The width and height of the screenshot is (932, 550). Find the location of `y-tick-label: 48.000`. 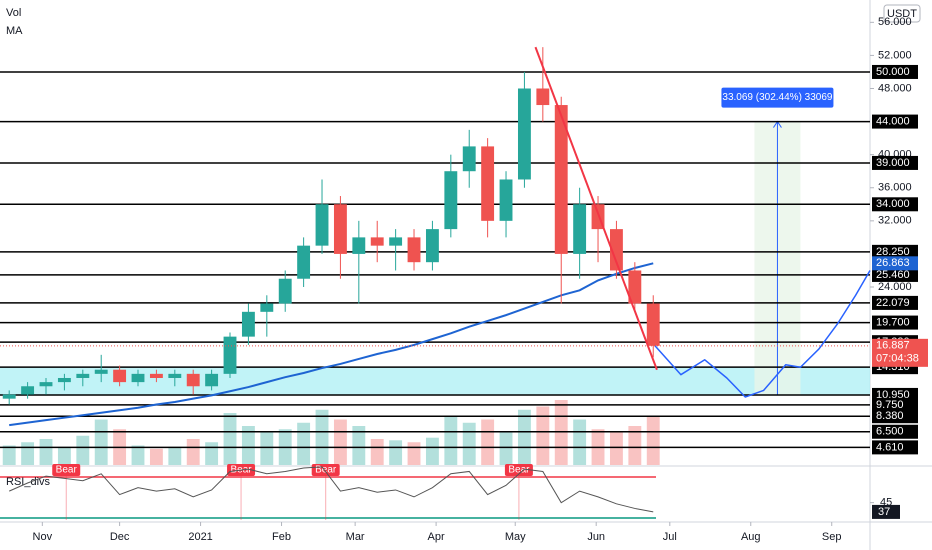

y-tick-label: 48.000 is located at coordinates (895, 88).